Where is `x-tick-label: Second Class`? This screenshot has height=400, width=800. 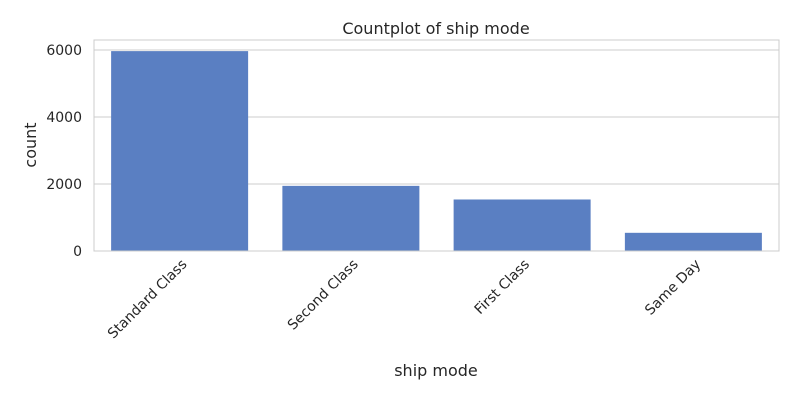
x-tick-label: Second Class is located at coordinates (323, 295).